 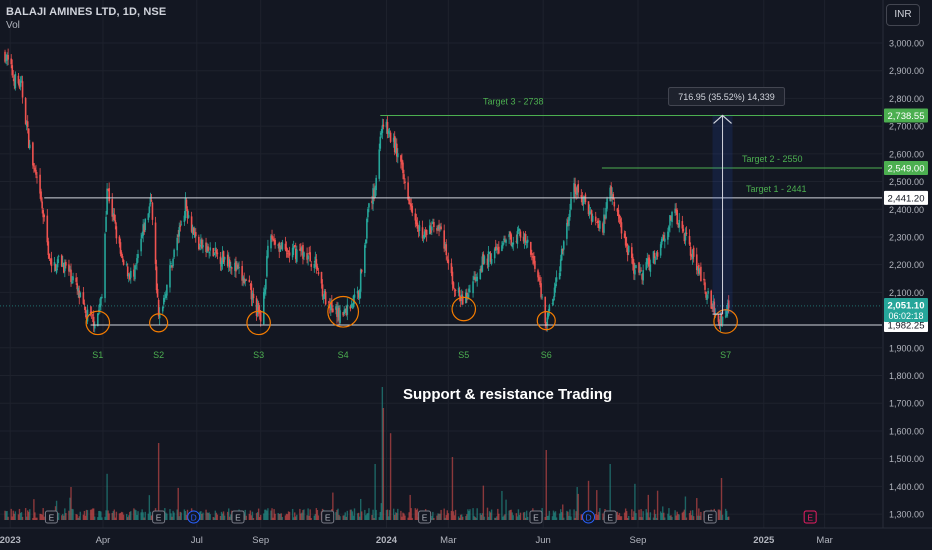 What do you see at coordinates (824, 540) in the screenshot?
I see `time-tick: Mar` at bounding box center [824, 540].